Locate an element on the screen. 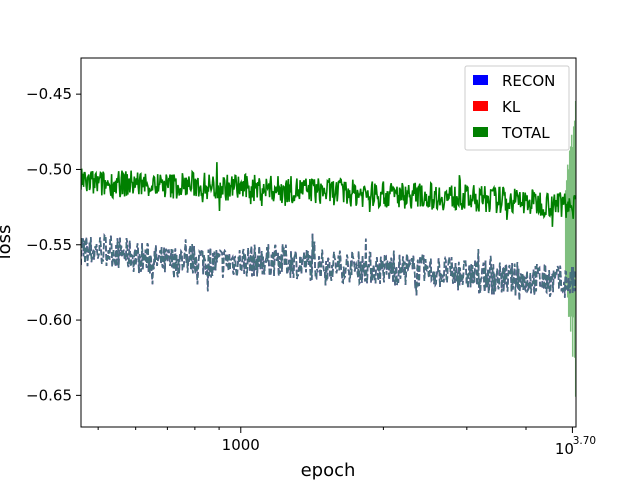  y-tick-label: −0.45 is located at coordinates (49, 94).